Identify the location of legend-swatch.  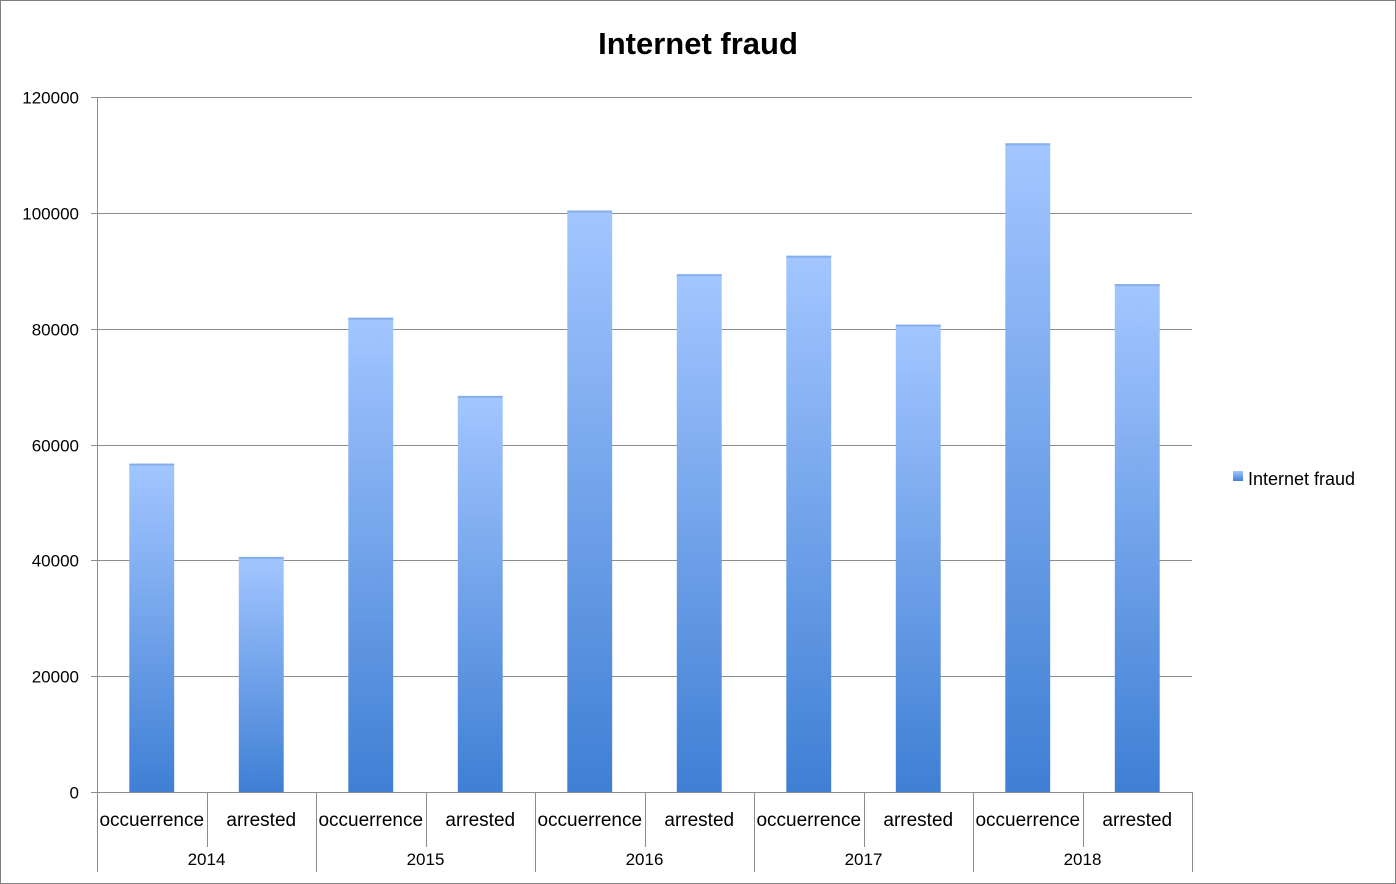
(1238, 476).